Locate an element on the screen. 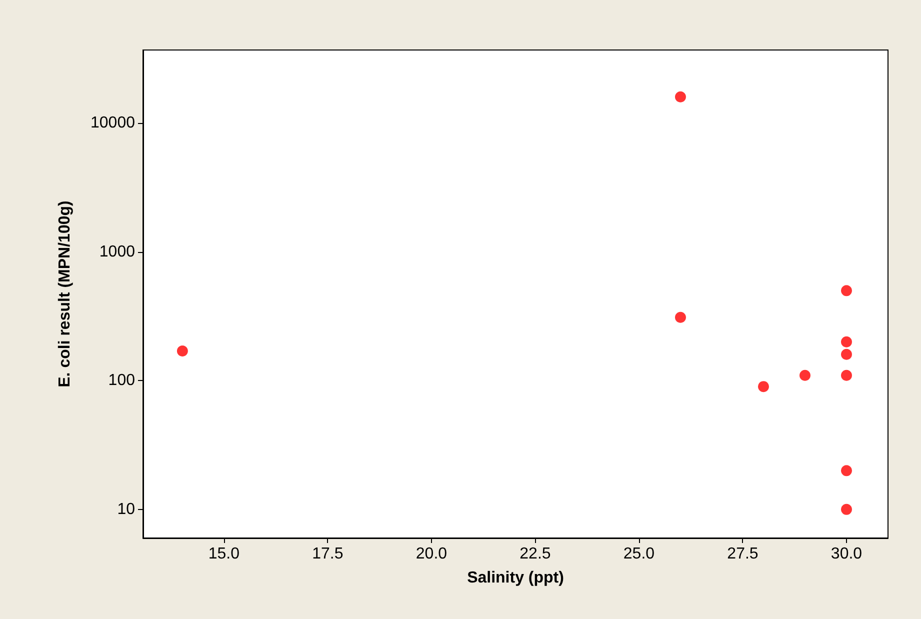 The height and width of the screenshot is (619, 921). x-tick-label: 17.5 is located at coordinates (328, 554).